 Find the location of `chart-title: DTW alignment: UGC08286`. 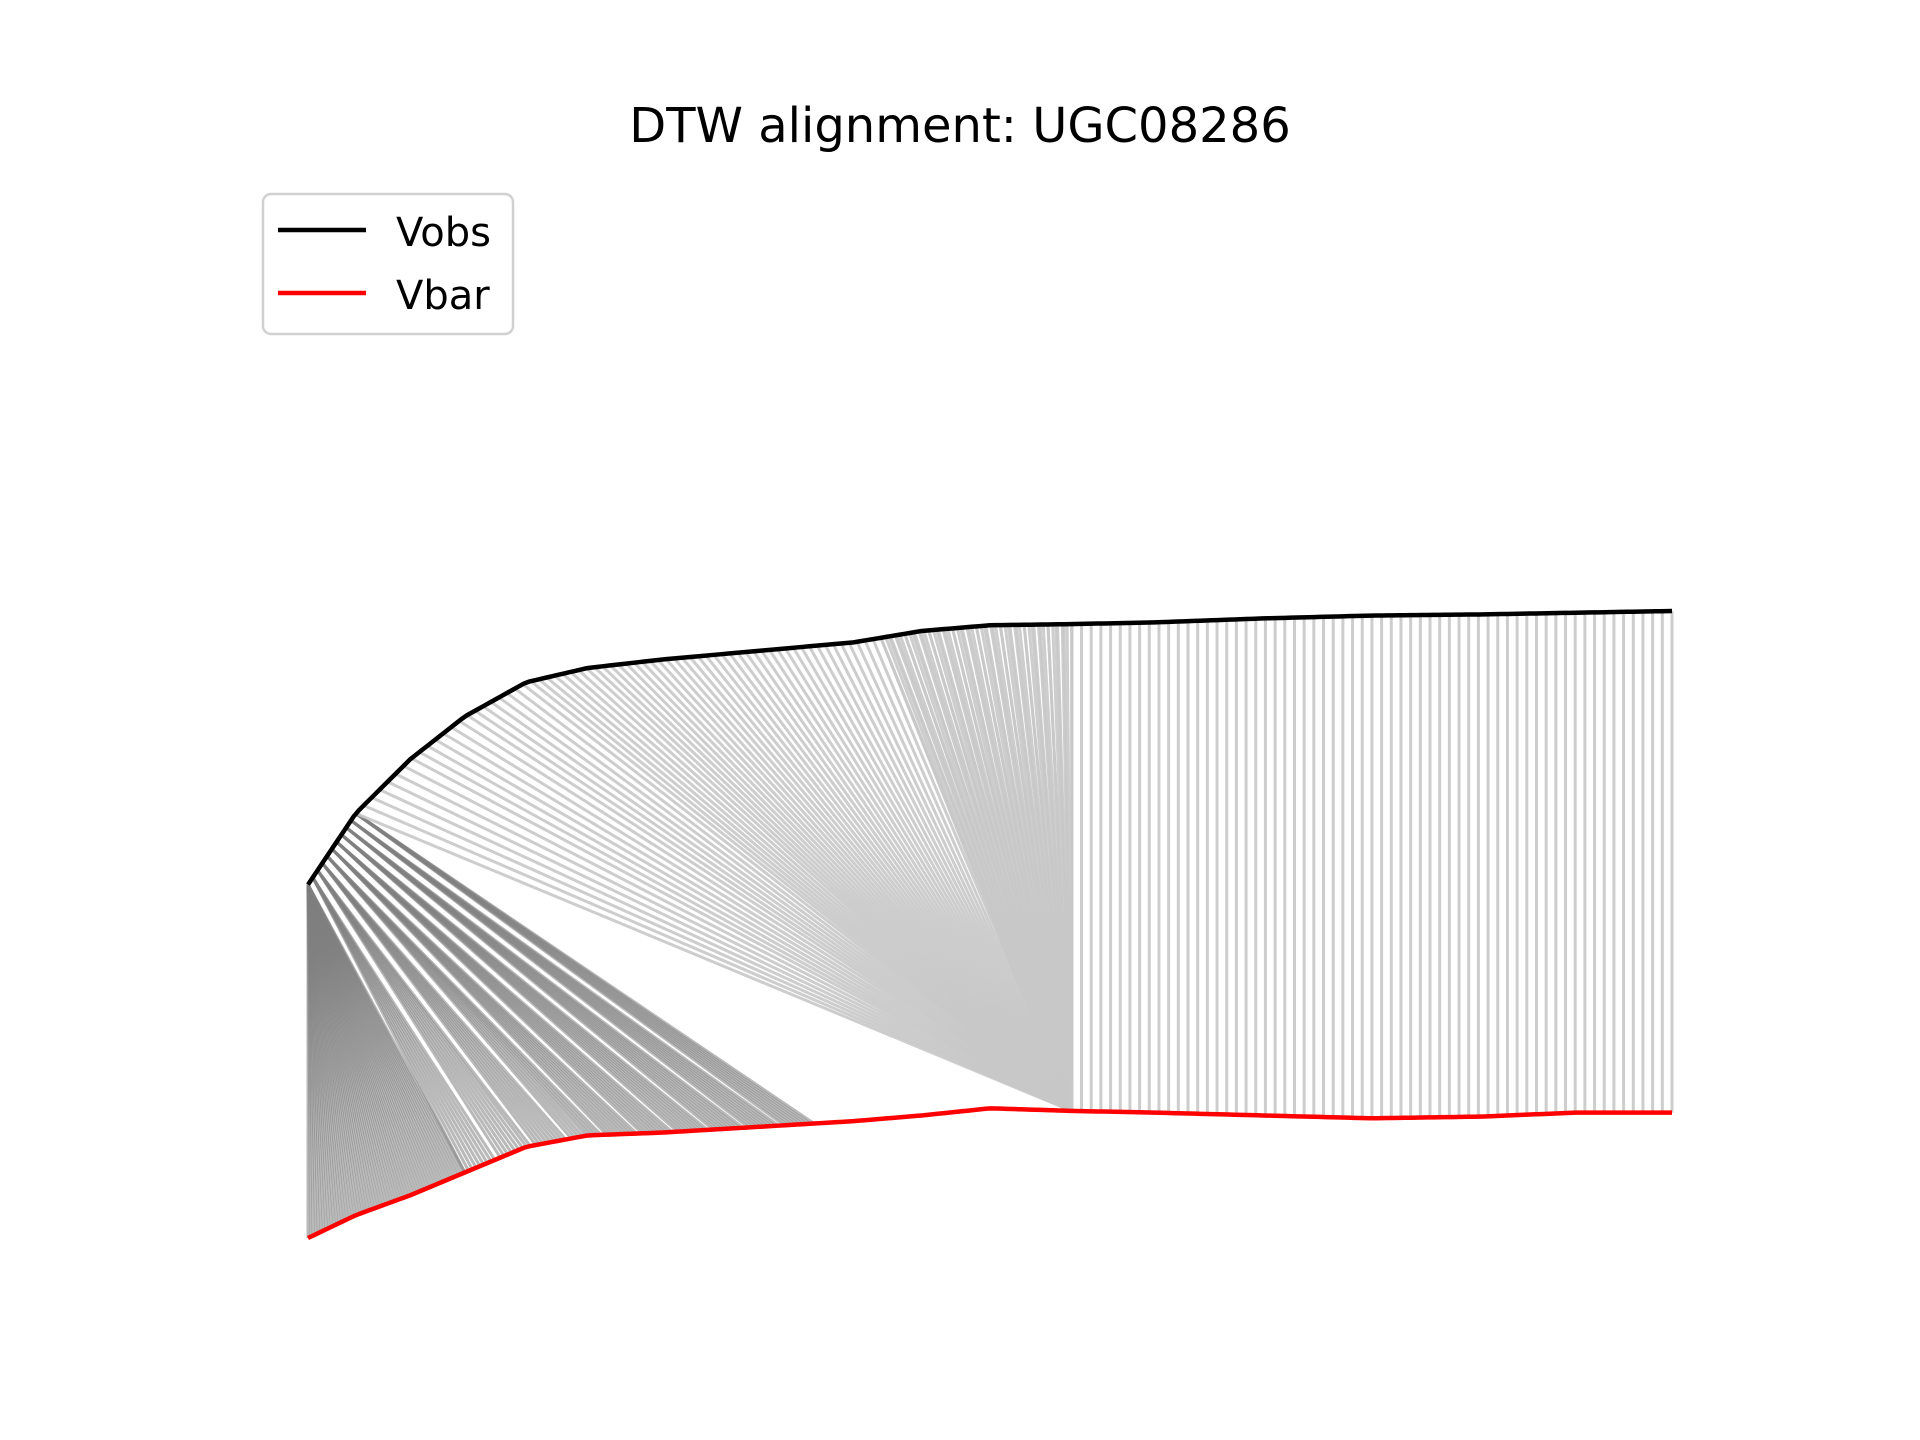

chart-title: DTW alignment: UGC08286 is located at coordinates (960, 126).